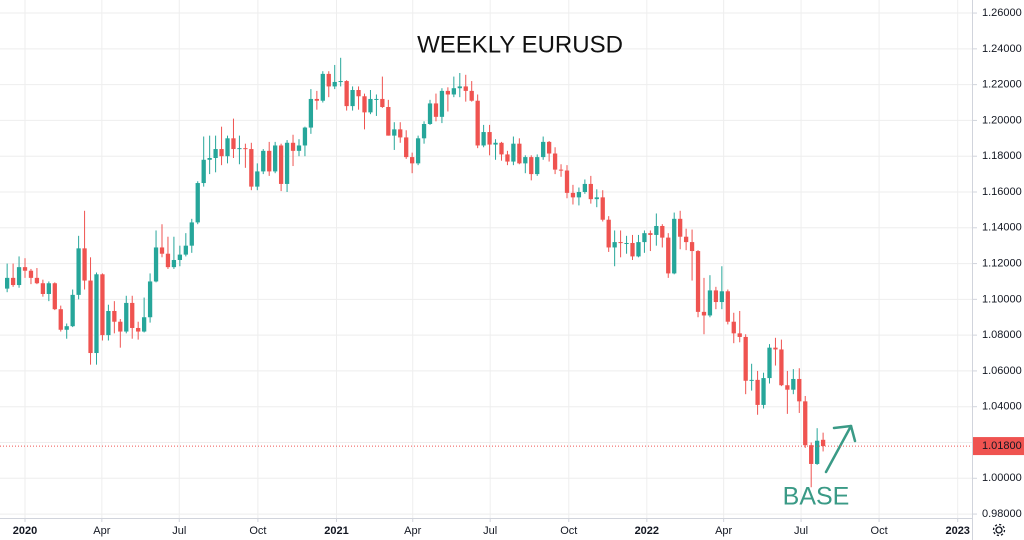  What do you see at coordinates (647, 531) in the screenshot?
I see `x-tick-label: 2022` at bounding box center [647, 531].